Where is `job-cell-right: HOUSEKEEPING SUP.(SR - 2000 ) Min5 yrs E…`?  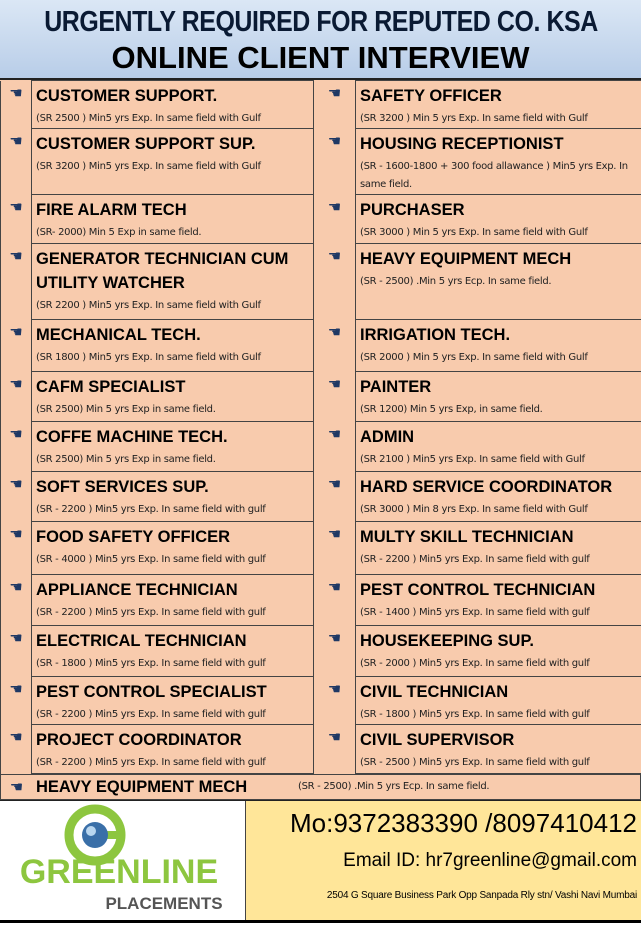 job-cell-right: HOUSEKEEPING SUP.(SR - 2000 ) Min5 yrs E… is located at coordinates (498, 651).